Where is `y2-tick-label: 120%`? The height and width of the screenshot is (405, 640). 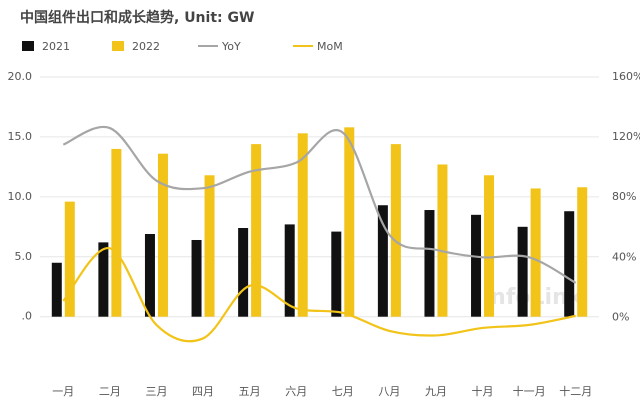
y2-tick-label: 120% is located at coordinates (626, 136).